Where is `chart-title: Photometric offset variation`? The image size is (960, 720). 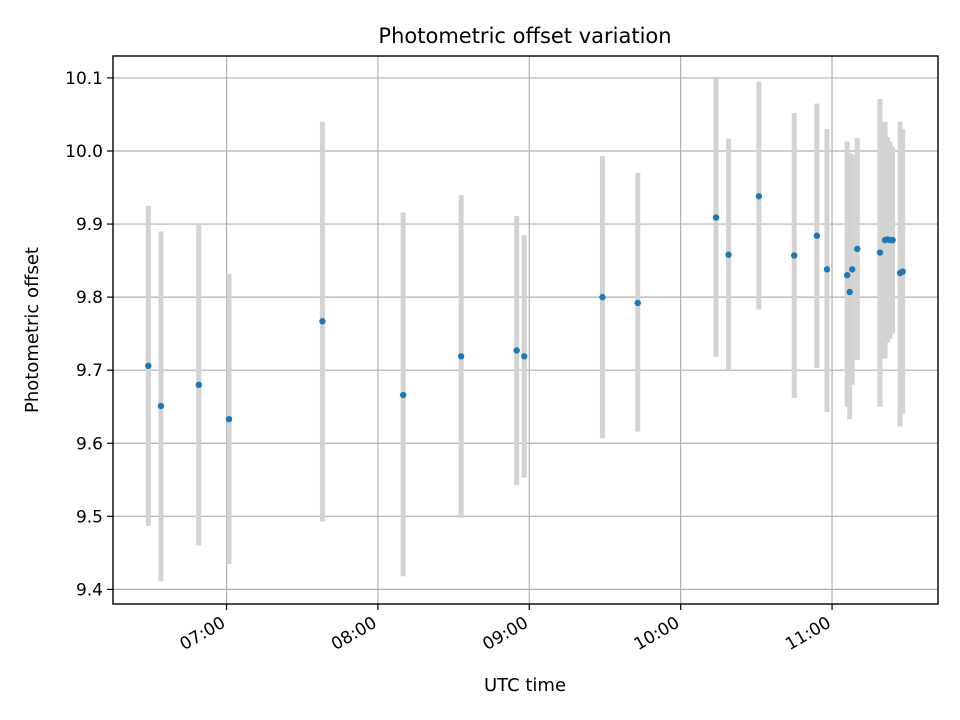
chart-title: Photometric offset variation is located at coordinates (524, 36).